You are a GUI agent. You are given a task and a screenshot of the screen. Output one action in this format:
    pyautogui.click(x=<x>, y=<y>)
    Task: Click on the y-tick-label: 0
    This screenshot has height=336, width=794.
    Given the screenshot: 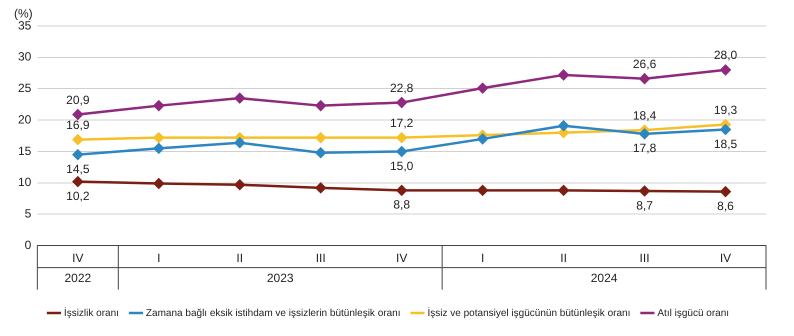 What is the action you would take?
    pyautogui.click(x=28, y=245)
    